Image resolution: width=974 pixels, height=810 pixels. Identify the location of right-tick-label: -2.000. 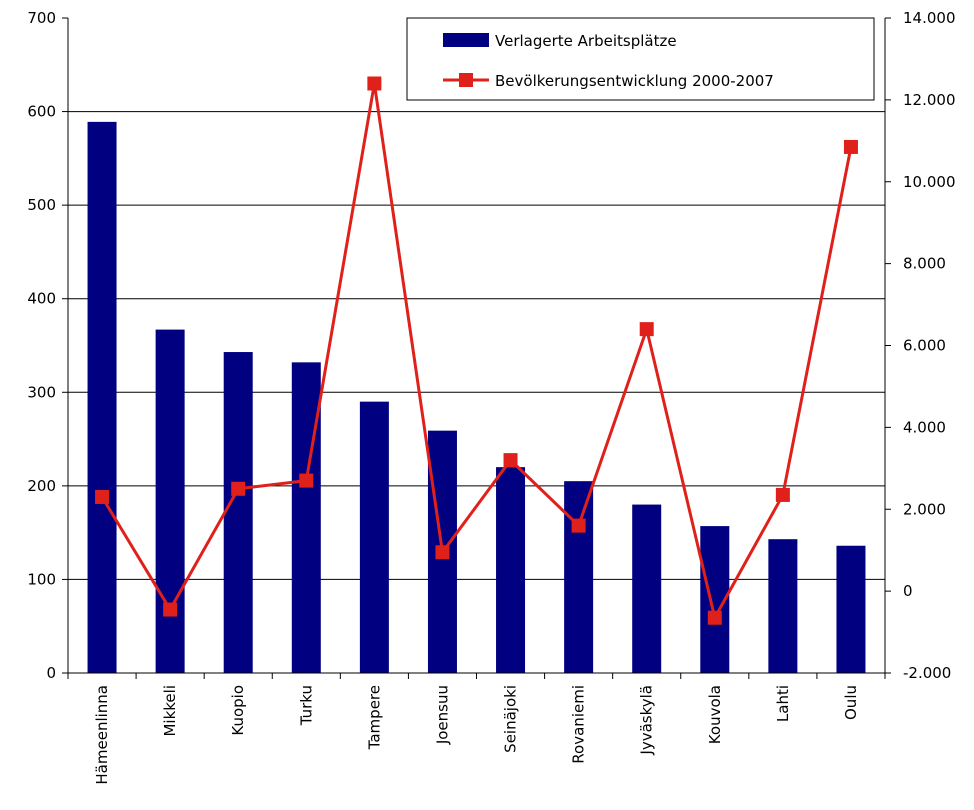
(927, 673).